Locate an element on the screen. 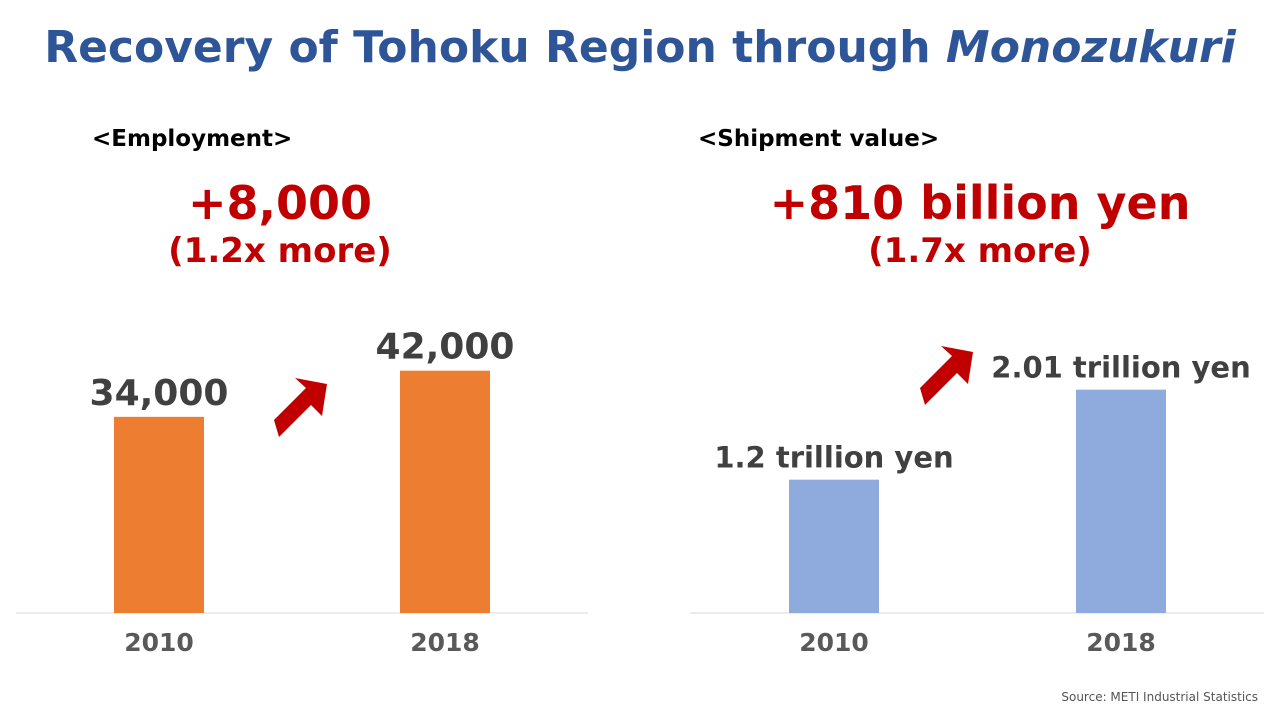 The height and width of the screenshot is (720, 1280). employment-data-label-2010: 34,000 is located at coordinates (159, 393).